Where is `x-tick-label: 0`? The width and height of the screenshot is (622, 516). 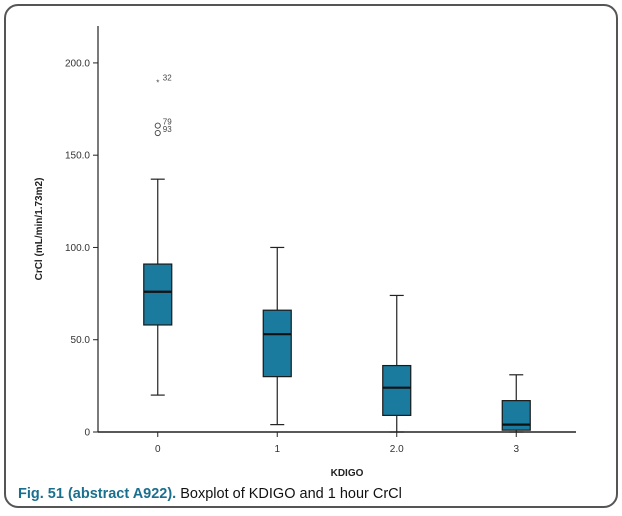
x-tick-label: 0 is located at coordinates (158, 449).